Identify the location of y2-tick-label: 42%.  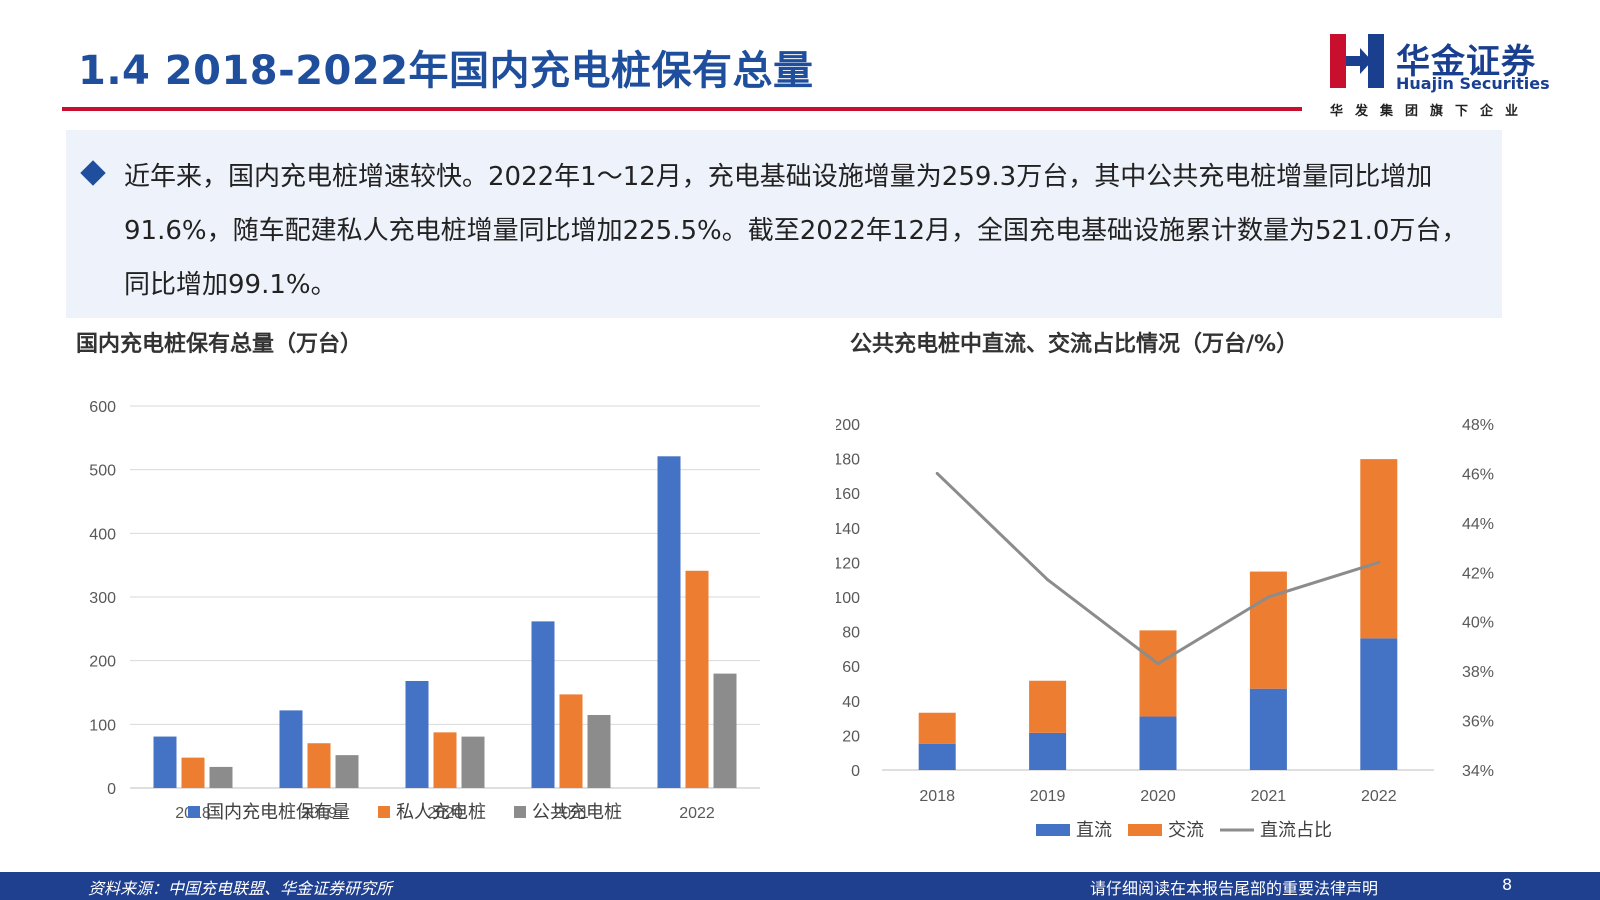
(1478, 573).